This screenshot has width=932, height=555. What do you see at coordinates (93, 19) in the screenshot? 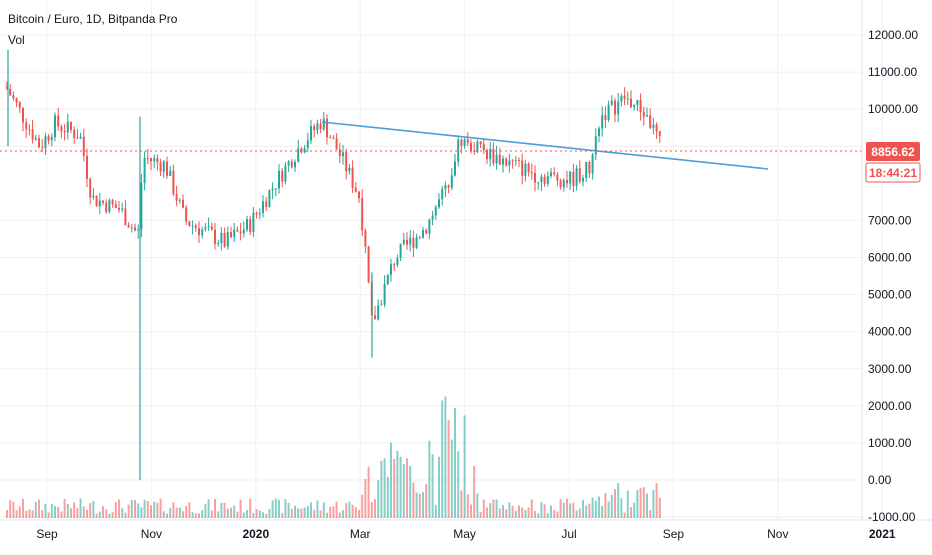
I see `symbol-title: Bitcoin / Euro, 1D, Bitpanda Pro` at bounding box center [93, 19].